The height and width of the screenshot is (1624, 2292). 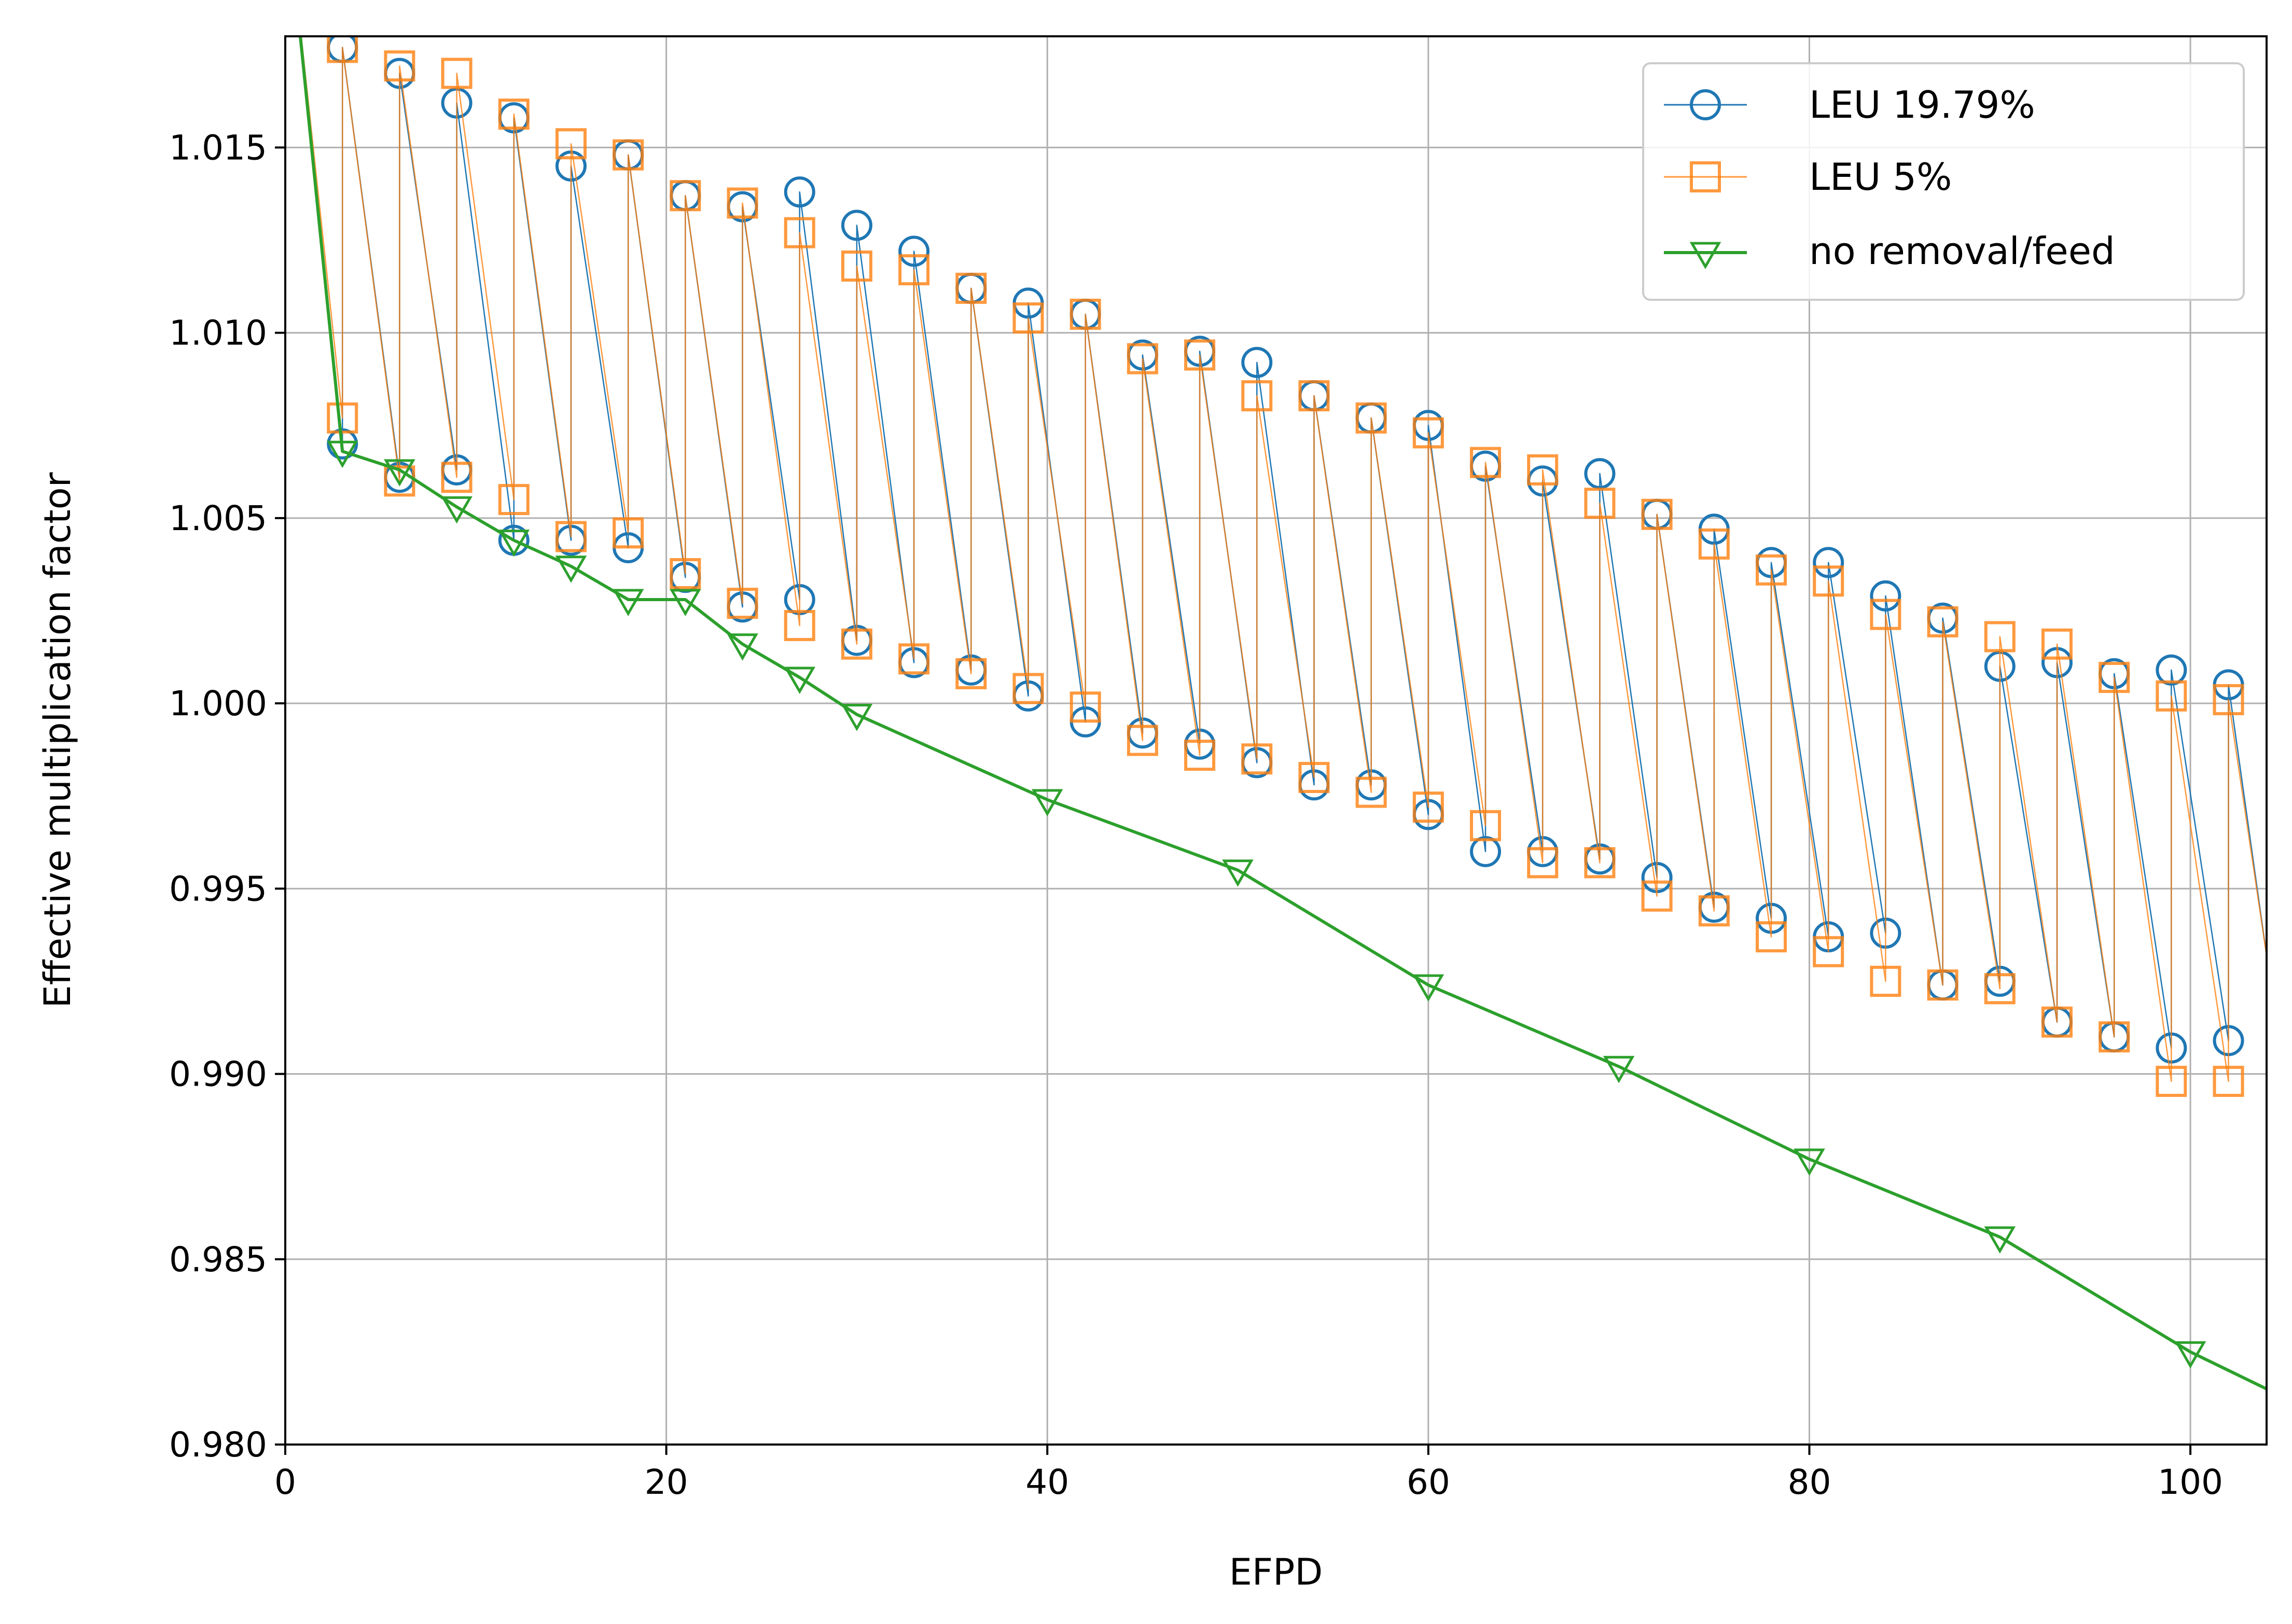 I want to click on legend-entry-leu-5: LEU 5%, so click(x=1808, y=177).